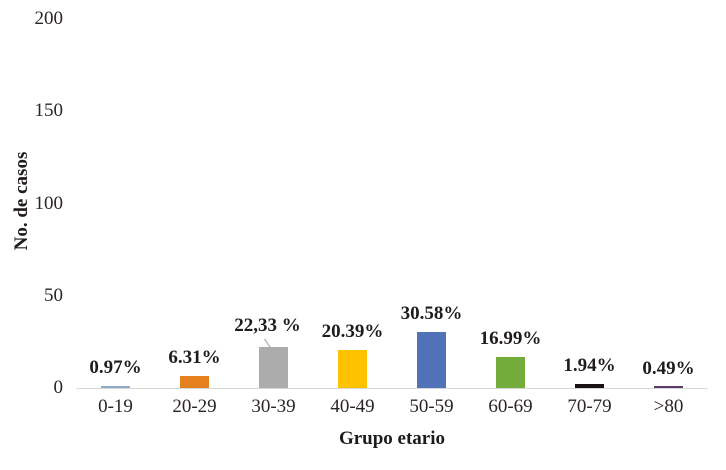 This screenshot has width=726, height=470. Describe the element at coordinates (49, 18) in the screenshot. I see `y-tick-label-200: 200` at that location.